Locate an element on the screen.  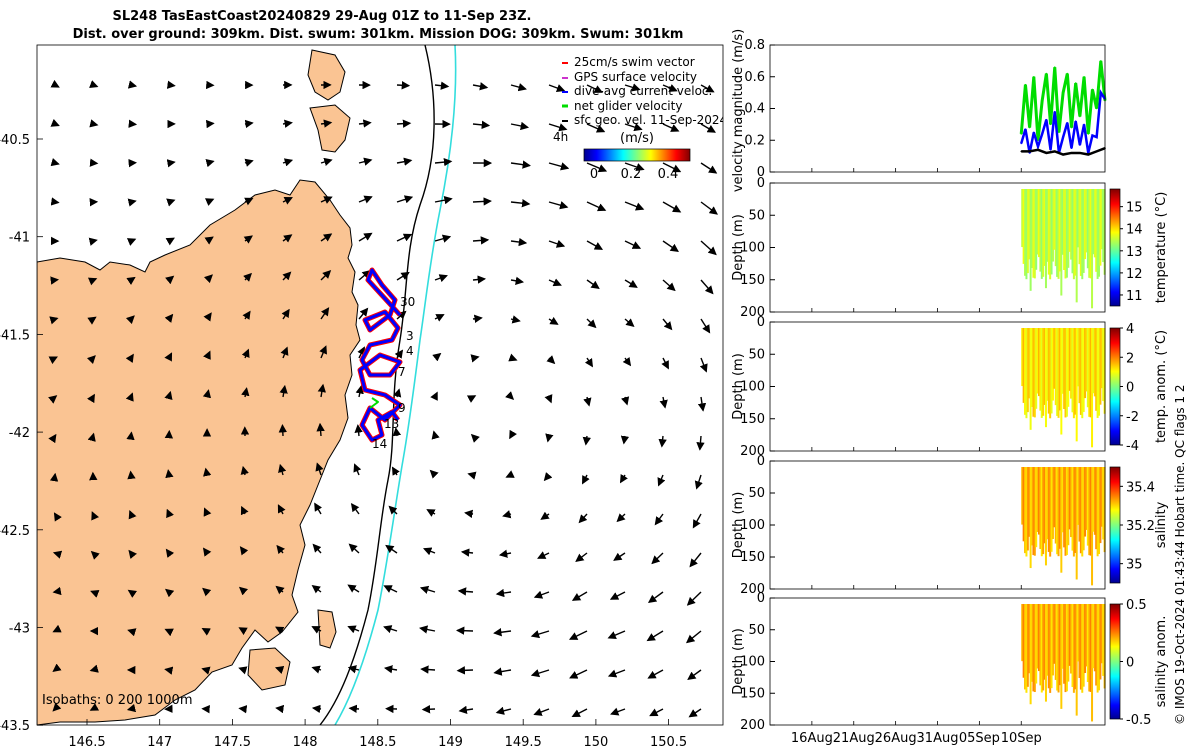
depth-tick-label: 50 is located at coordinates (756, 354).